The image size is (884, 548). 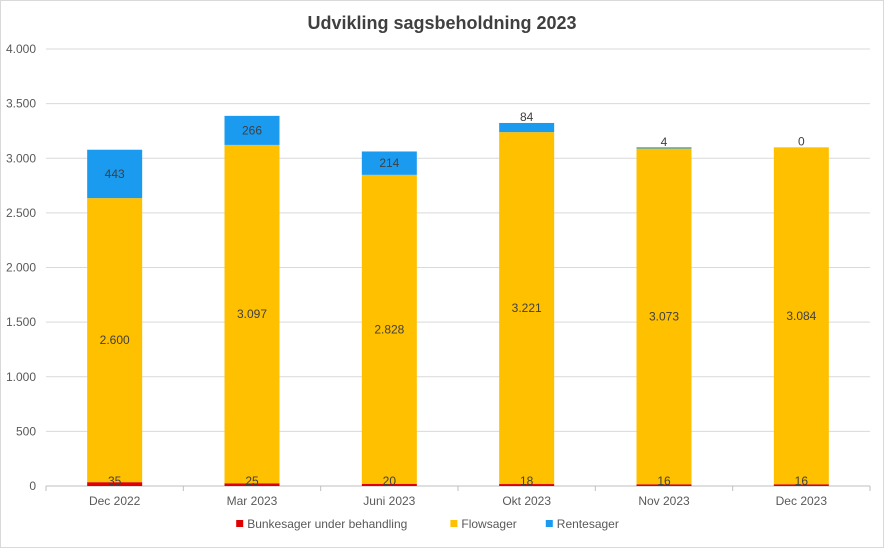 What do you see at coordinates (21, 377) in the screenshot?
I see `y-tick-label: 1.000` at bounding box center [21, 377].